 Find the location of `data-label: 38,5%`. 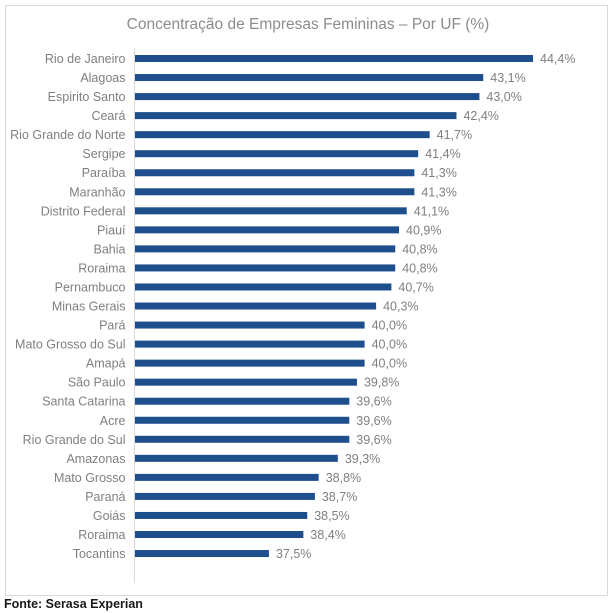

data-label: 38,5% is located at coordinates (331, 516).